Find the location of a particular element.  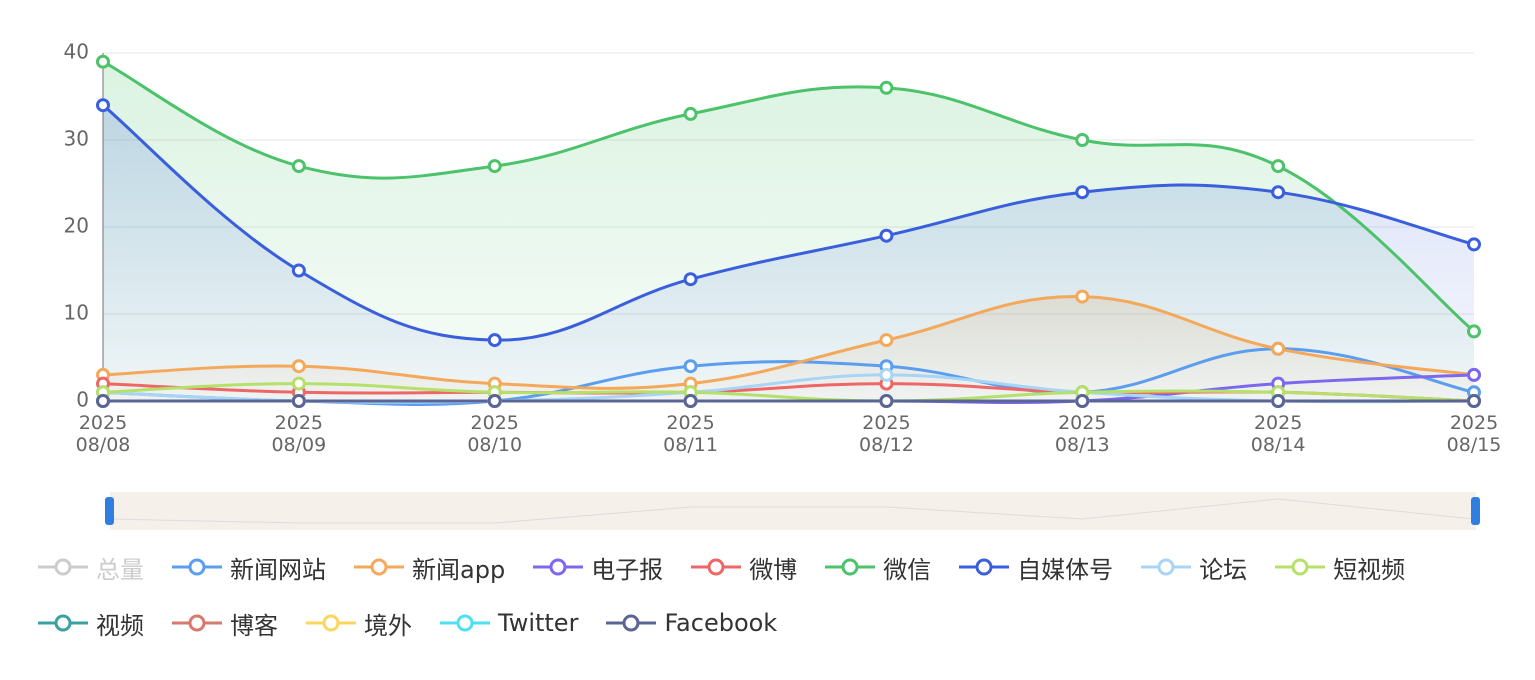

legend-item: 论坛 is located at coordinates (1194, 567).